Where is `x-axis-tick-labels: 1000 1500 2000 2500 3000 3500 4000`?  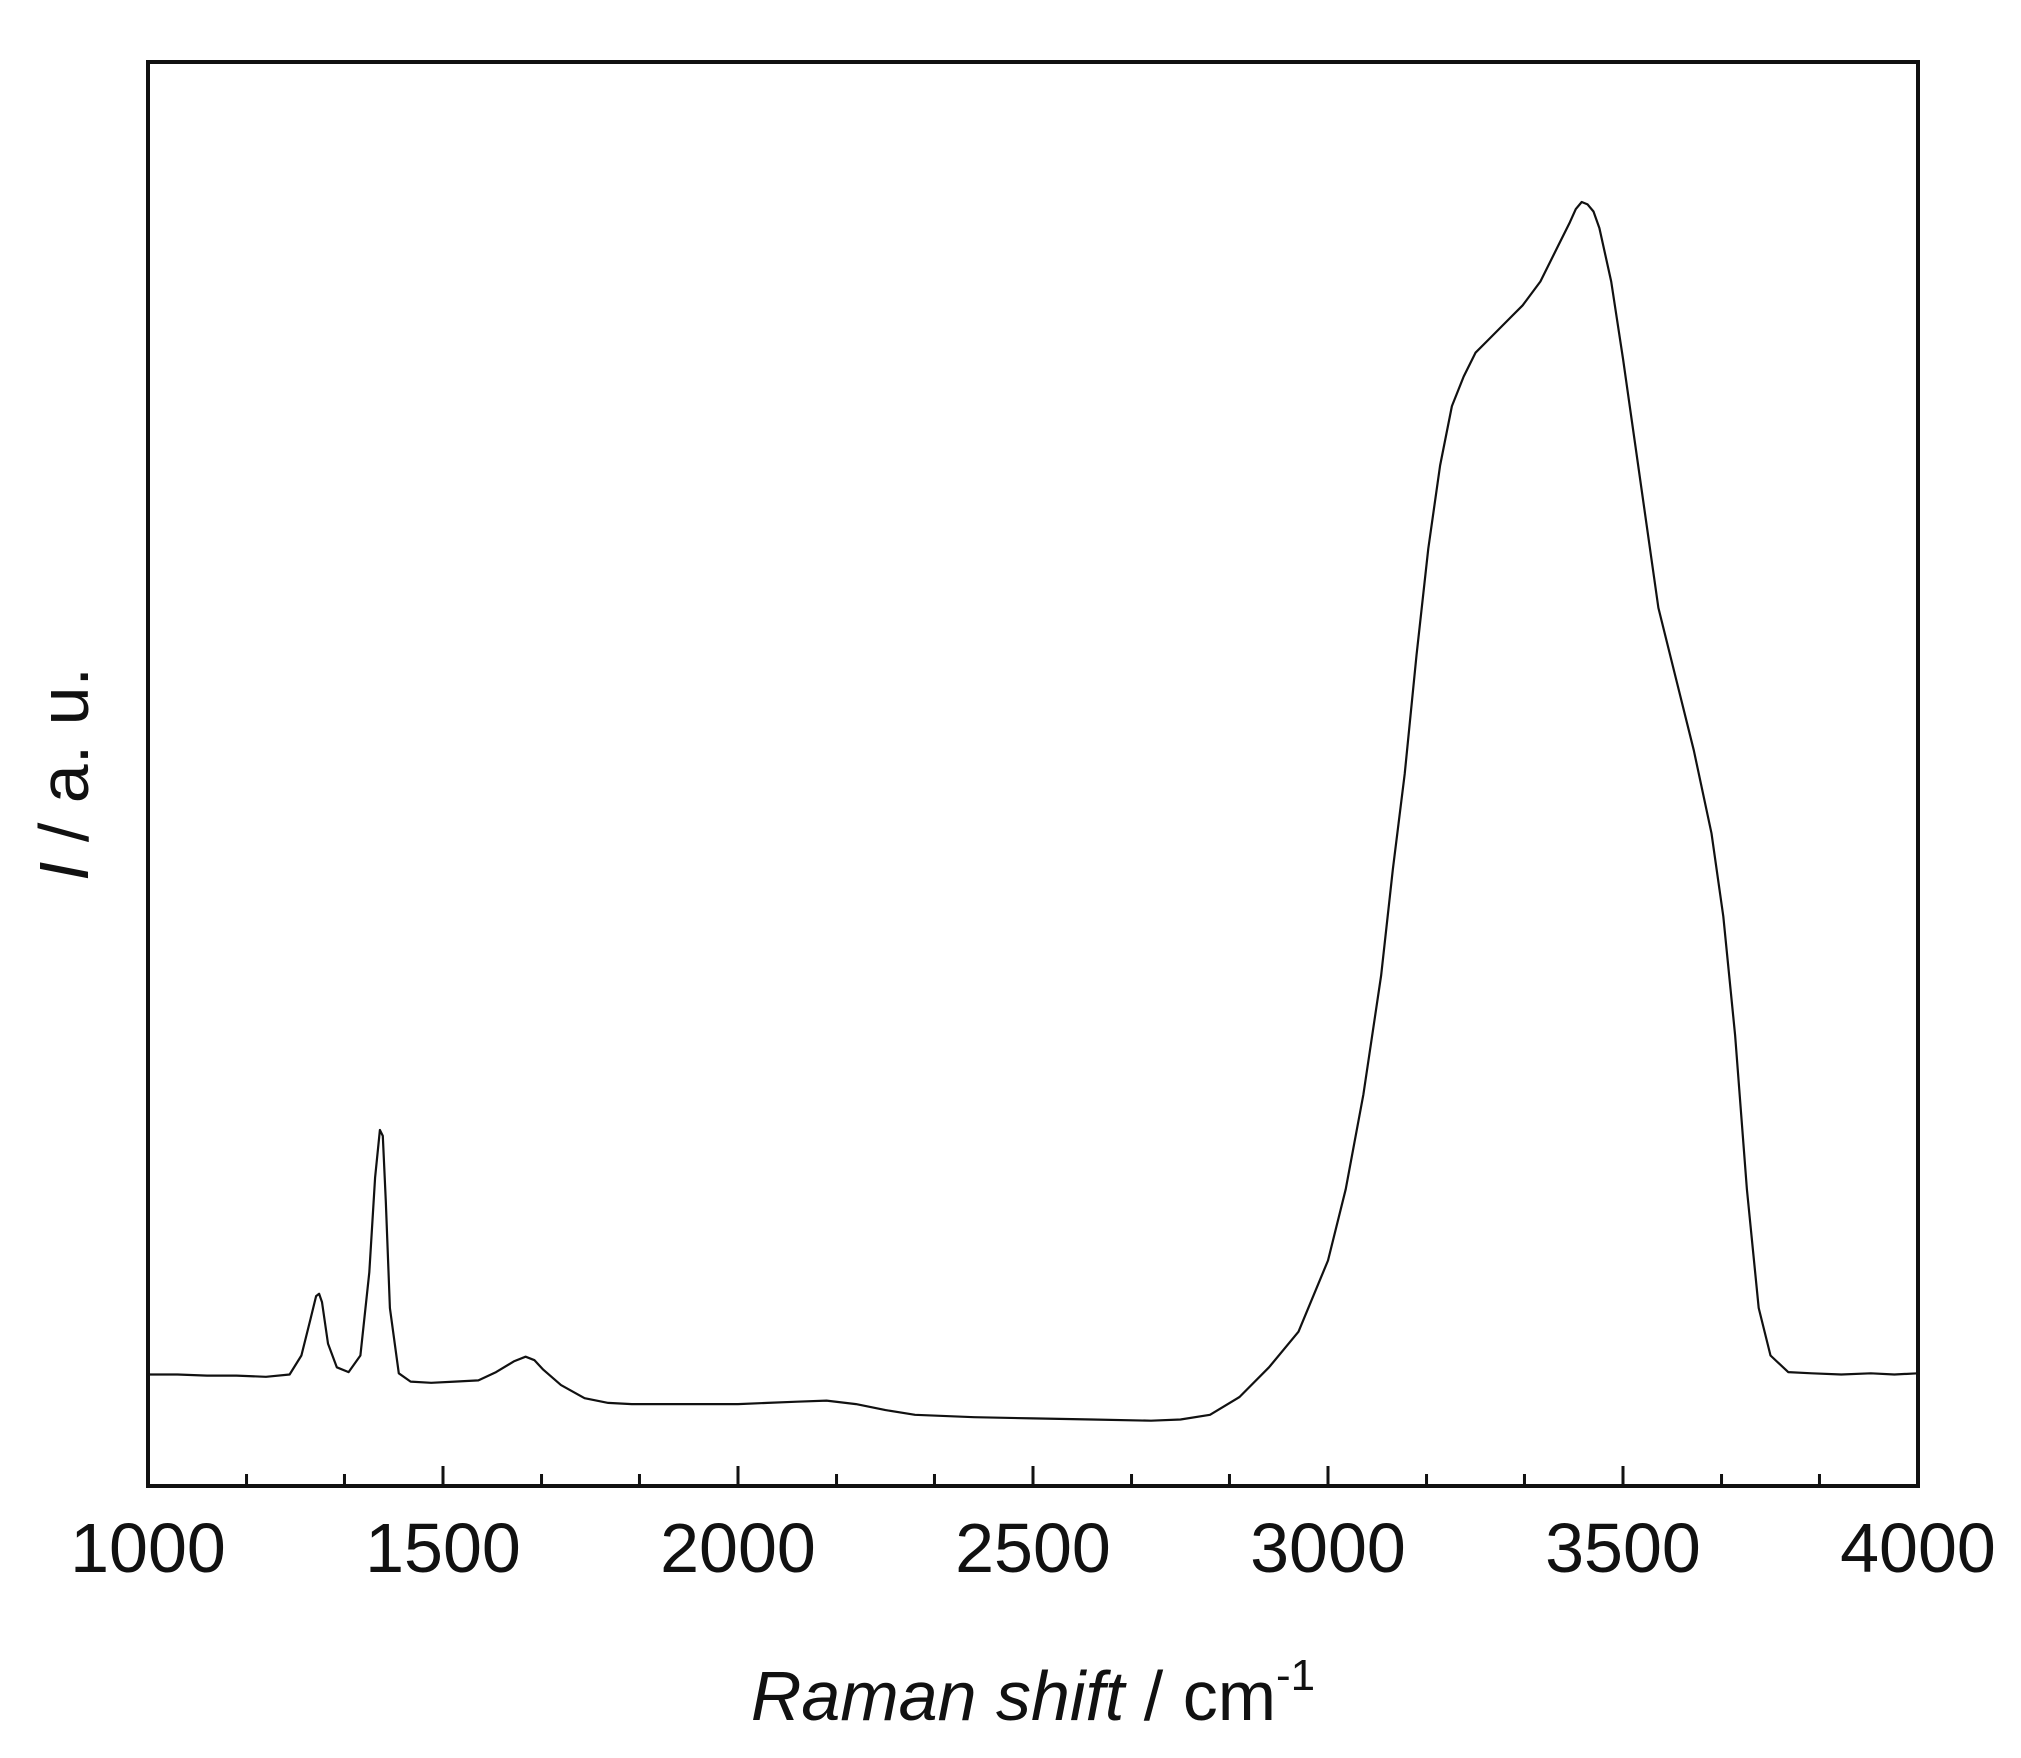
x-axis-tick-labels: 1000 1500 2000 2500 3000 3500 4000 is located at coordinates (1033, 1548).